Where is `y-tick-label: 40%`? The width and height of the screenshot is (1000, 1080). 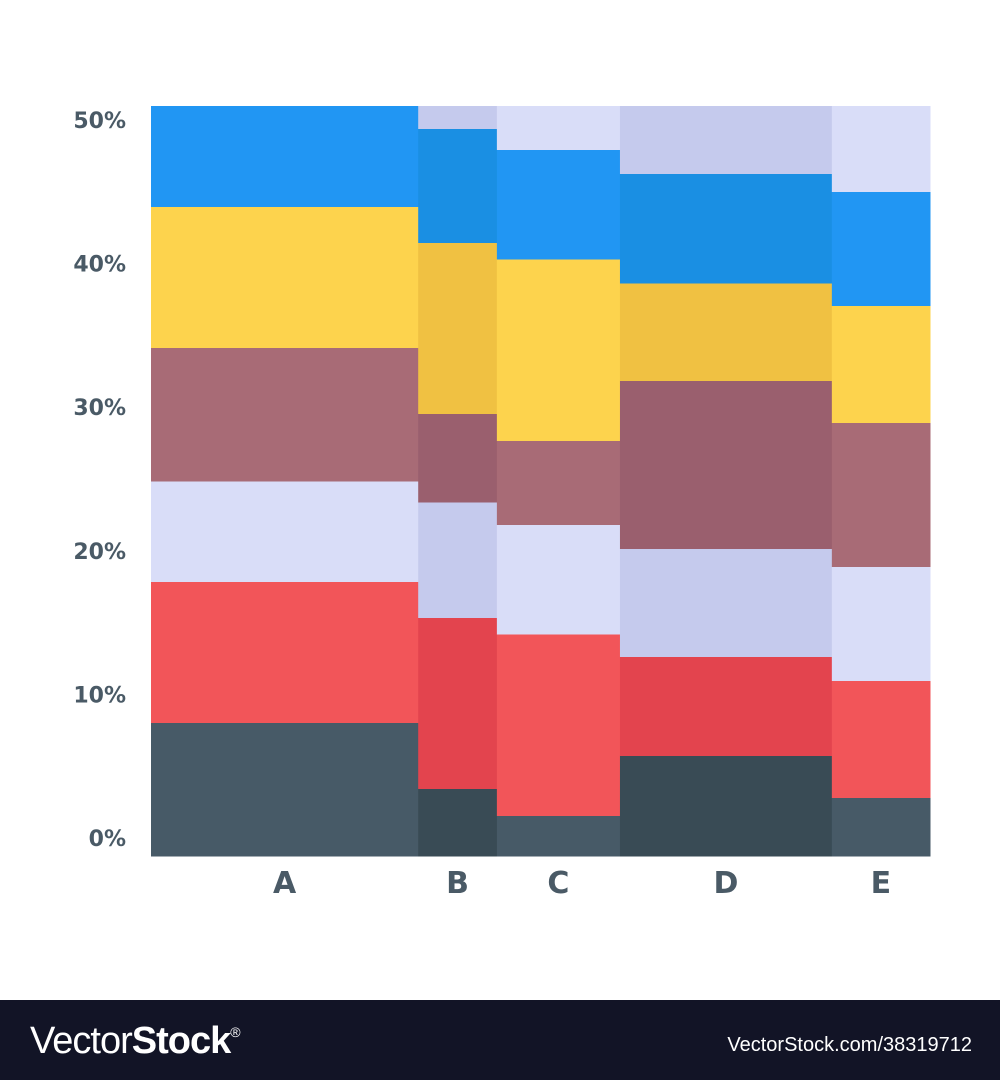 y-tick-label: 40% is located at coordinates (99, 265).